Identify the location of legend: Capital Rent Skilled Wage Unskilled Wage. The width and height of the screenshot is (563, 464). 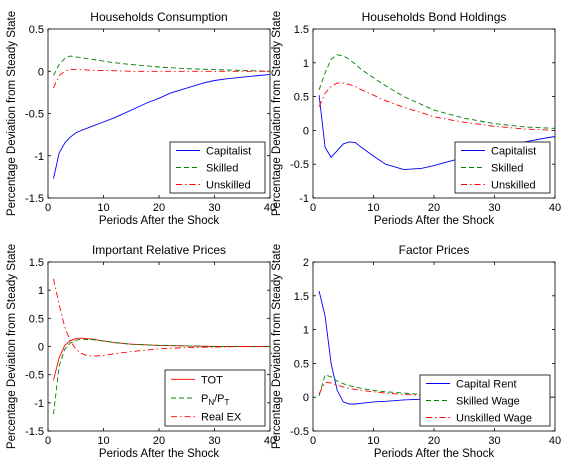
(485, 400).